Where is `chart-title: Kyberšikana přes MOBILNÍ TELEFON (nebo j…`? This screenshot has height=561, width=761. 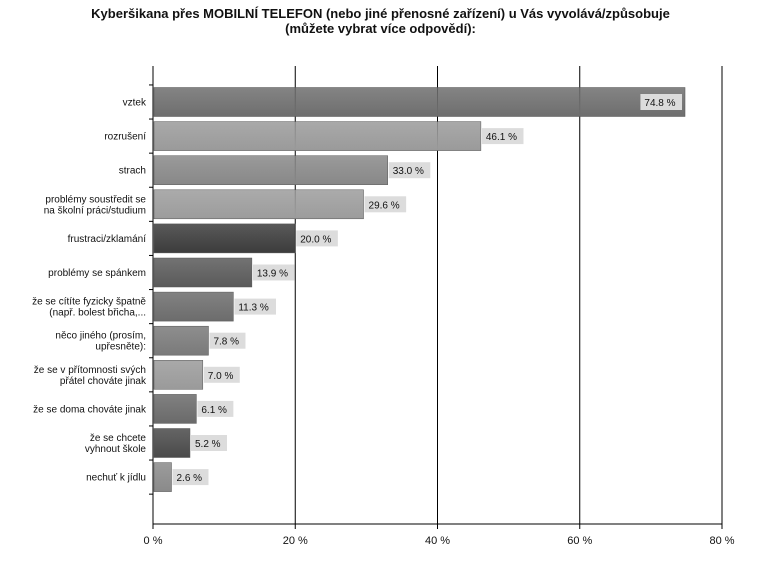 chart-title: Kyberšikana přes MOBILNÍ TELEFON (nebo j… is located at coordinates (380, 21).